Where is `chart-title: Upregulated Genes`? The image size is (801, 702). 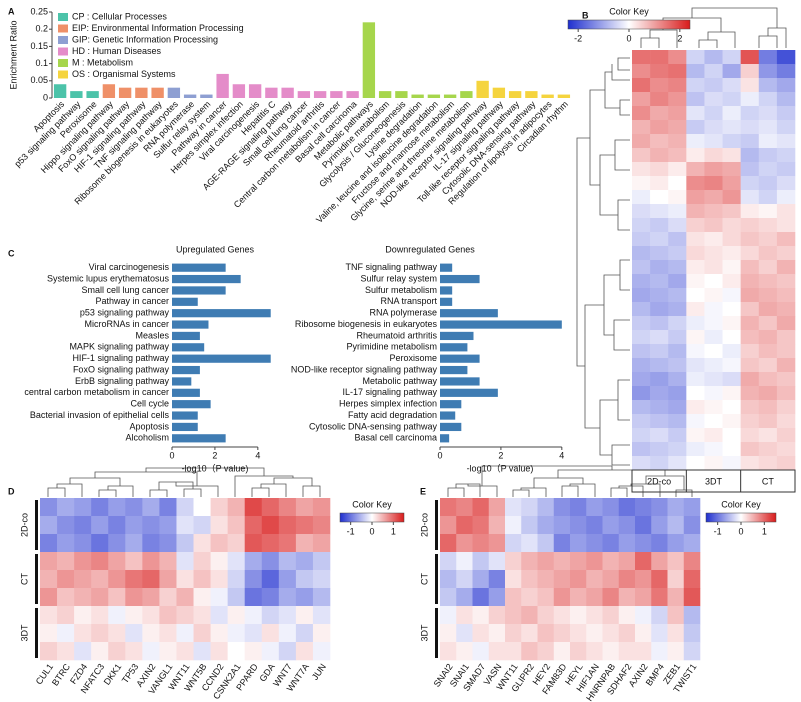
chart-title: Upregulated Genes is located at coordinates (215, 249).